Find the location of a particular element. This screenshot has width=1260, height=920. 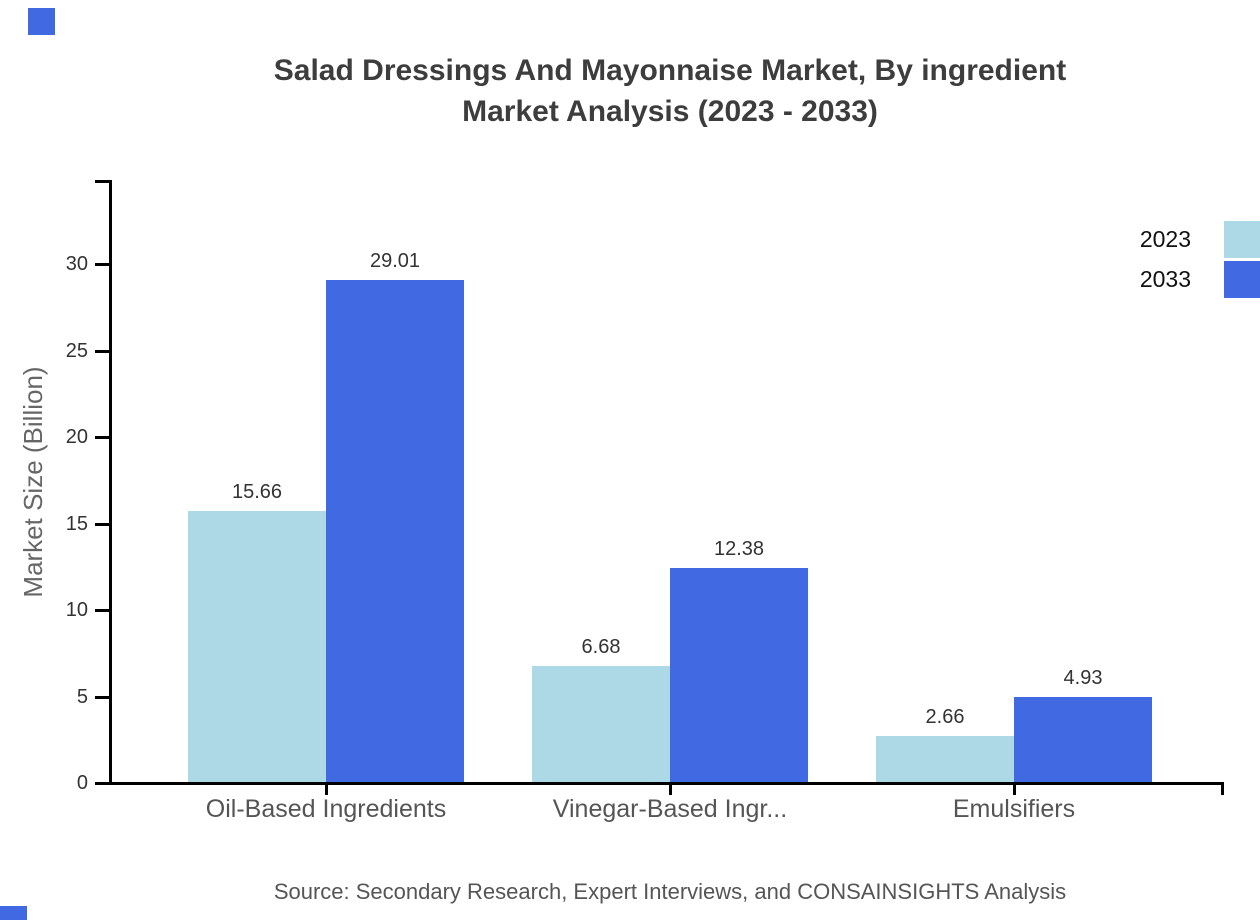

x-axis-end-tick is located at coordinates (1222, 788).